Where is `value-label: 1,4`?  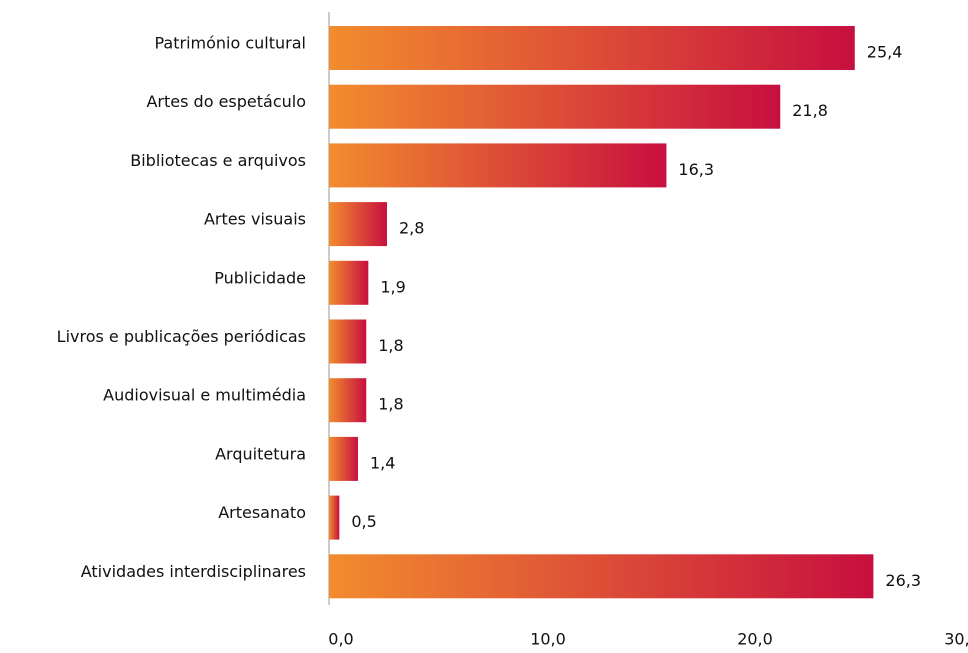
value-label: 1,4 is located at coordinates (382, 462).